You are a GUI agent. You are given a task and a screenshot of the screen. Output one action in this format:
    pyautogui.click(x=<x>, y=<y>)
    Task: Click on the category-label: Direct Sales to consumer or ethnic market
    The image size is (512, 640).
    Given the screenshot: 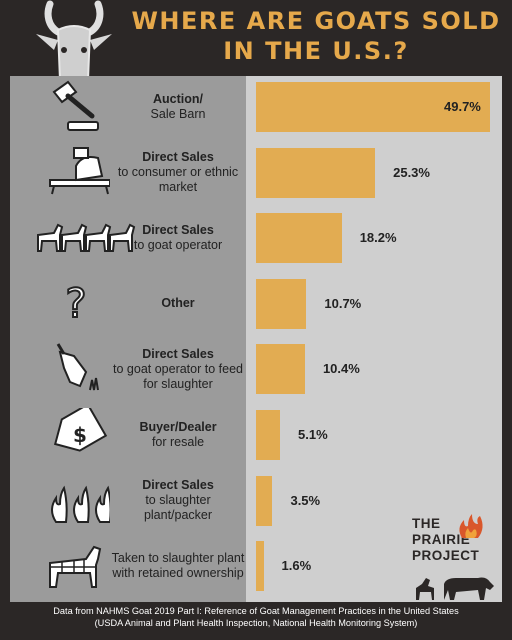 What is the action you would take?
    pyautogui.click(x=178, y=172)
    